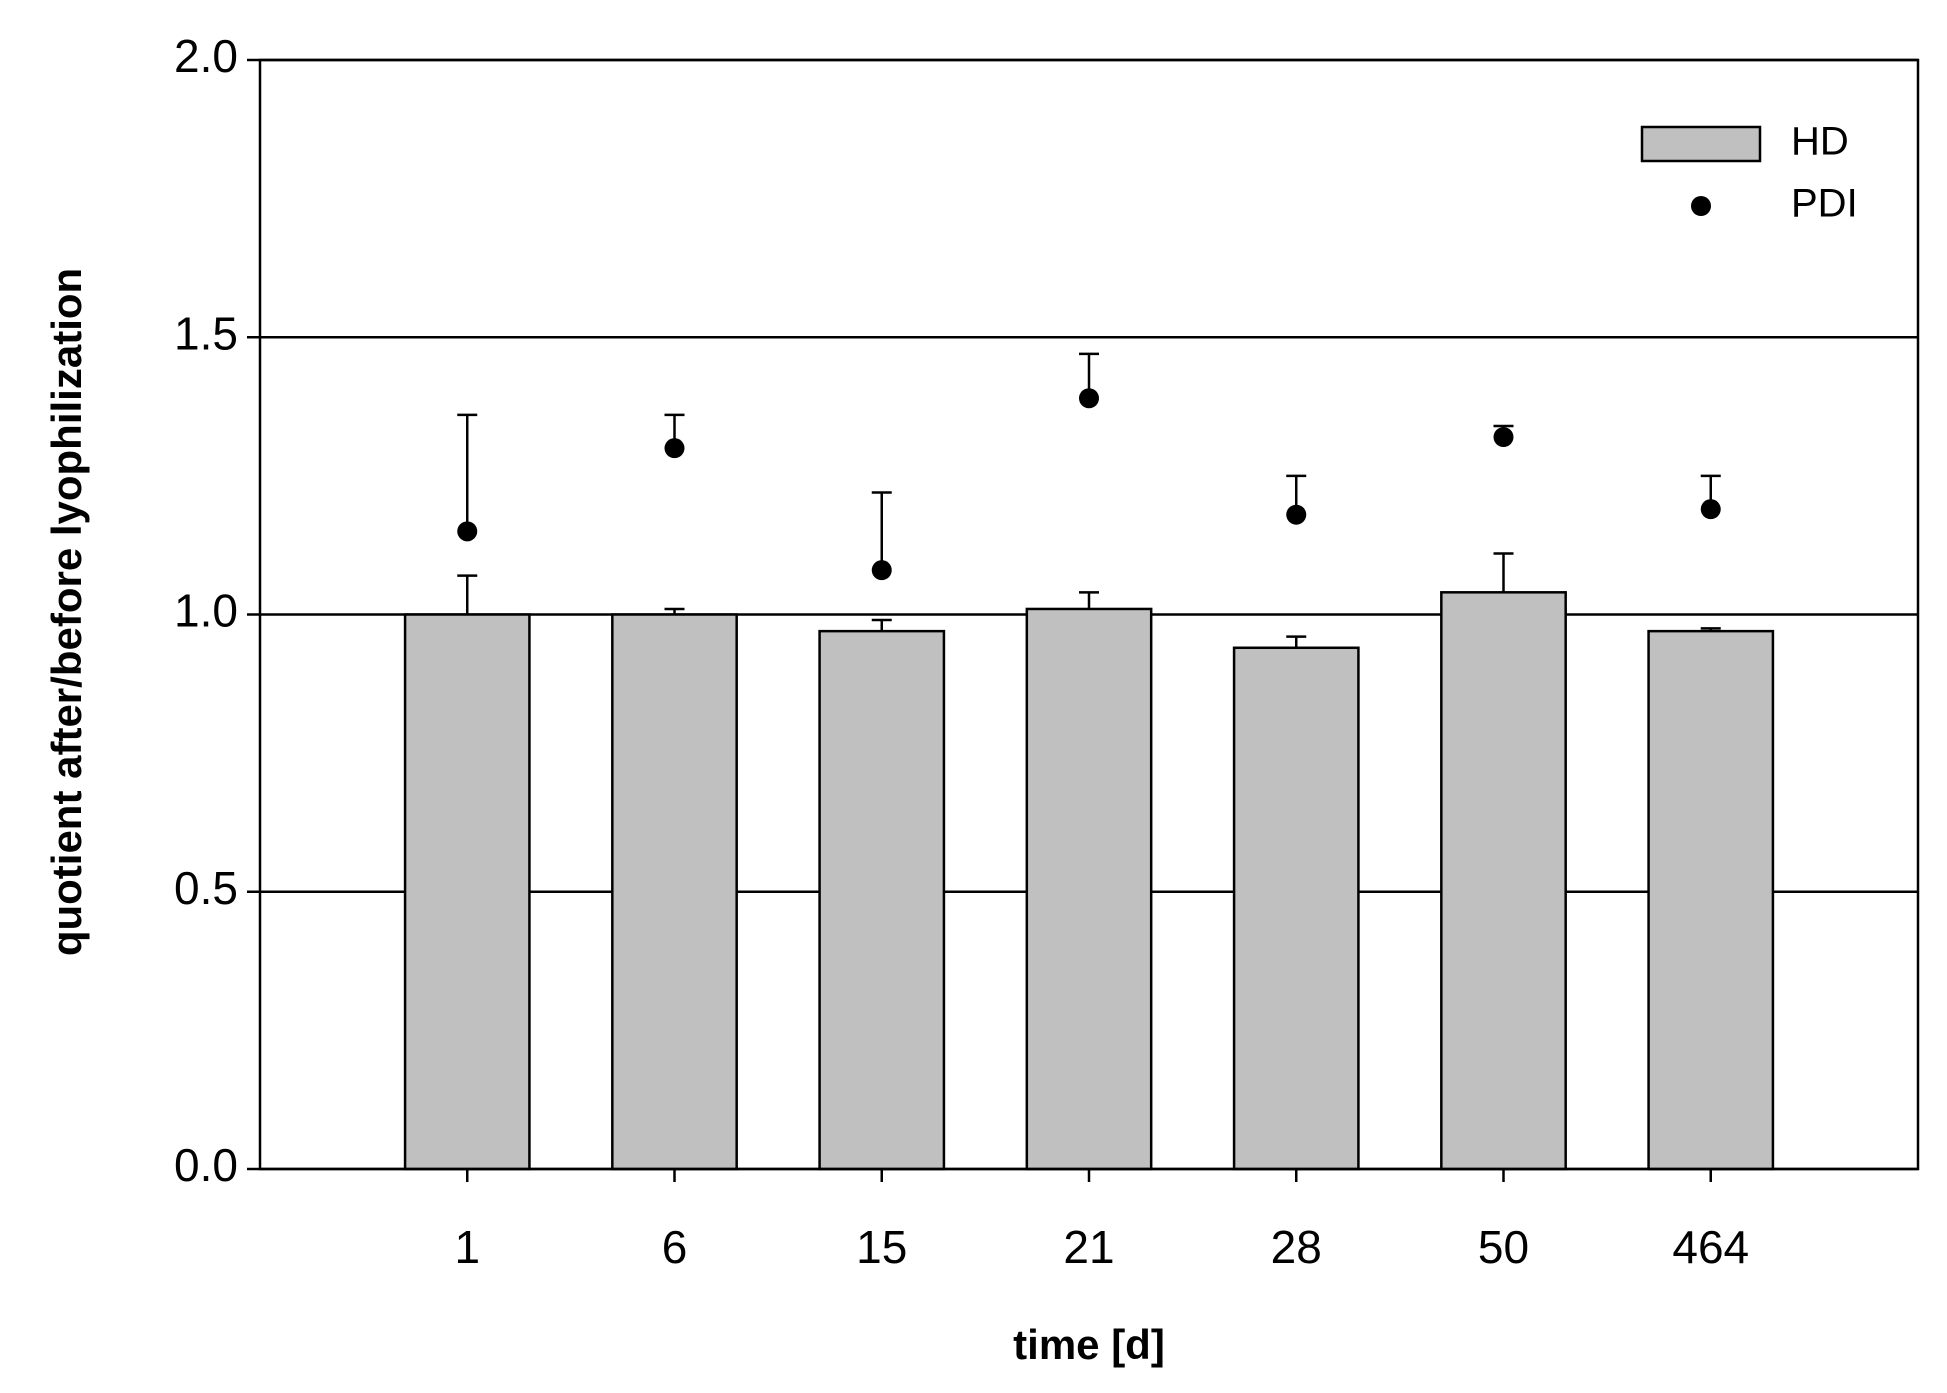 Image resolution: width=1947 pixels, height=1393 pixels. Describe the element at coordinates (66, 612) in the screenshot. I see `y-axis-title: quotient after/before lyophilization` at that location.